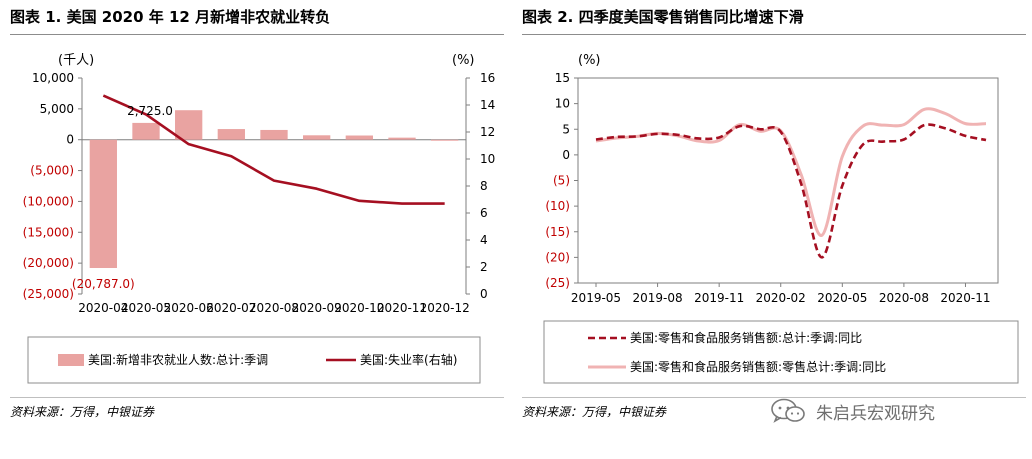  I want to click on right-axis-tick-label: 4, so click(484, 240).